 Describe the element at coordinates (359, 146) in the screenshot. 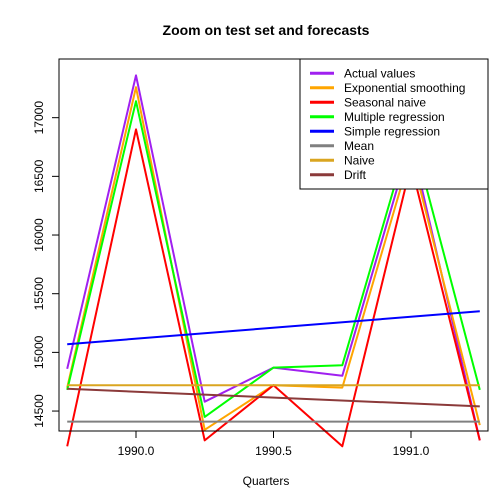

I see `legend-label-mean: Mean` at that location.